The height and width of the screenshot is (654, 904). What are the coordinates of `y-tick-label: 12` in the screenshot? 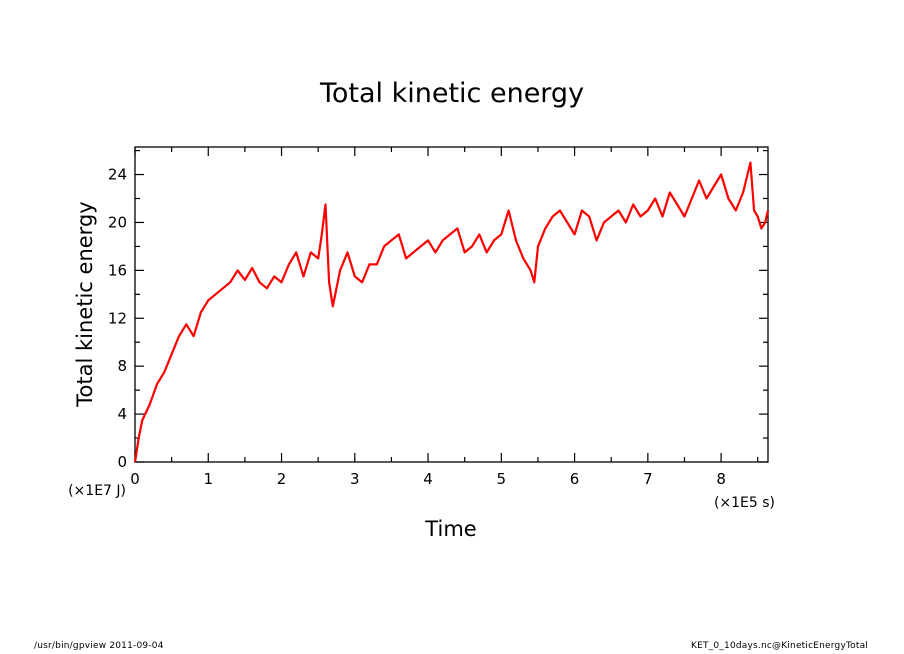 It's located at (117, 318).